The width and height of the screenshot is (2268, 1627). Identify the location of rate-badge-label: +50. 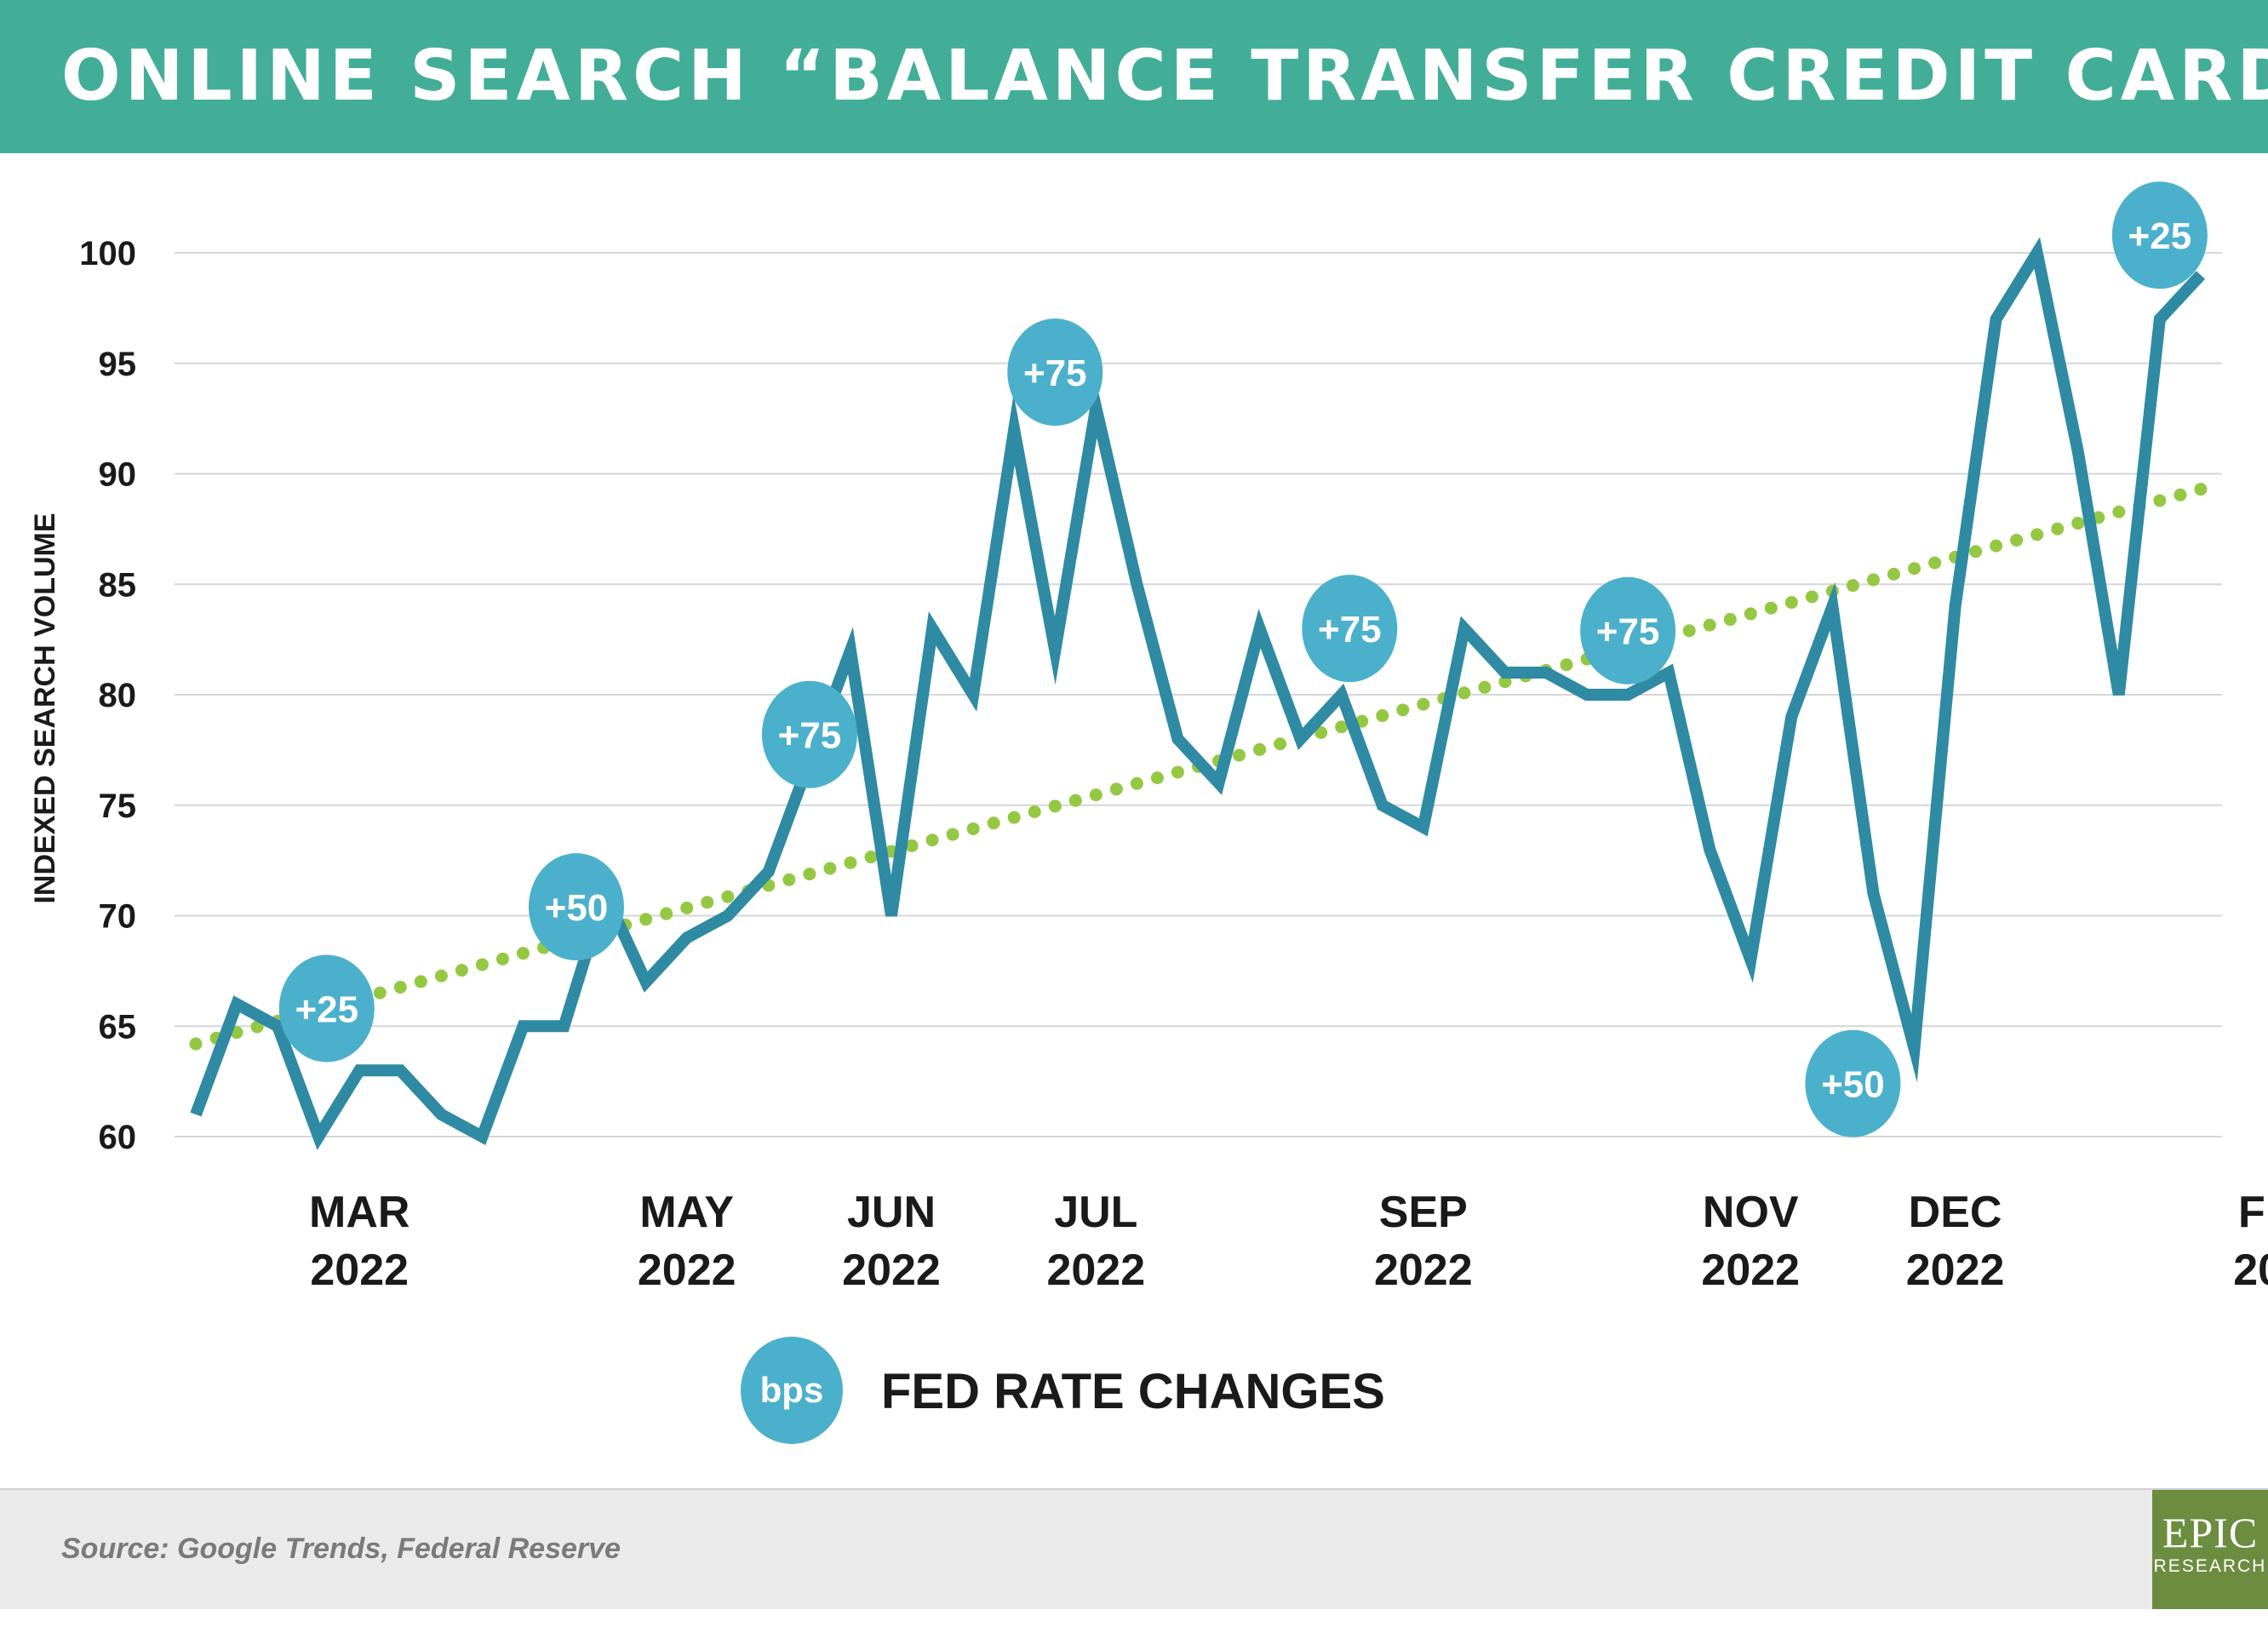
(1853, 1085).